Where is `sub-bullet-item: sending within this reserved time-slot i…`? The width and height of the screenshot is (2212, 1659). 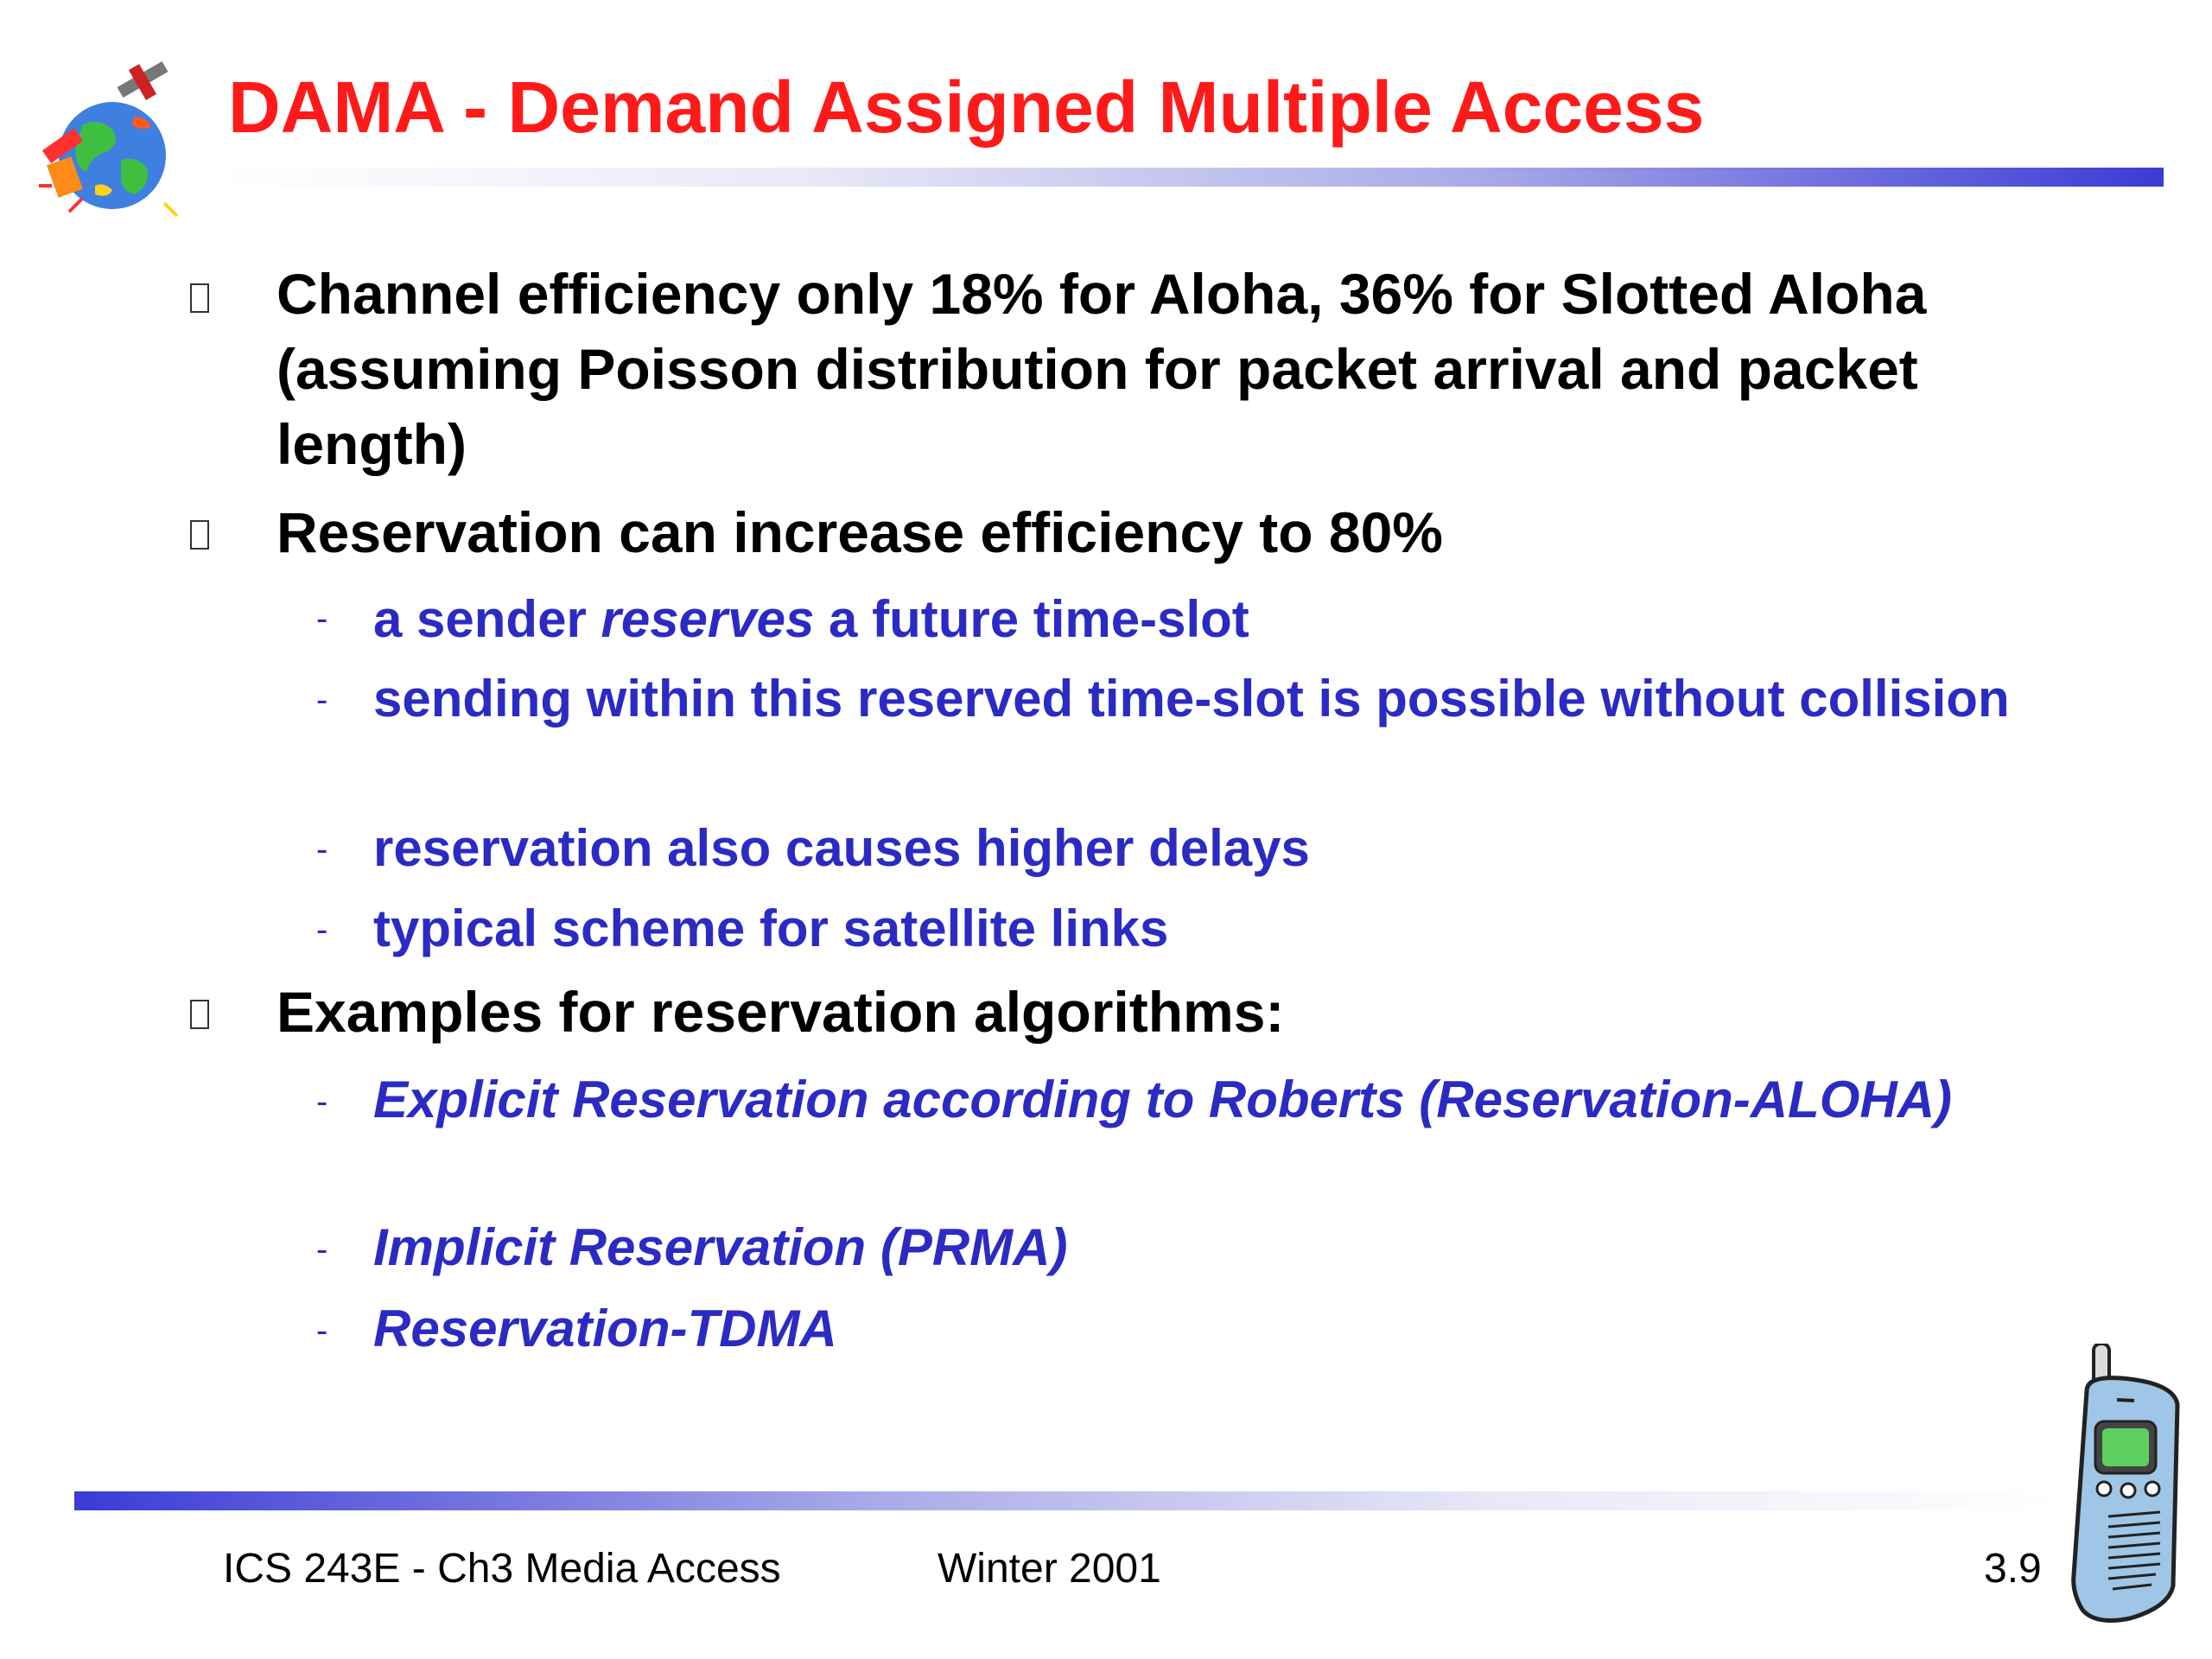 sub-bullet-item: sending within this reserved time-slot i… is located at coordinates (1191, 699).